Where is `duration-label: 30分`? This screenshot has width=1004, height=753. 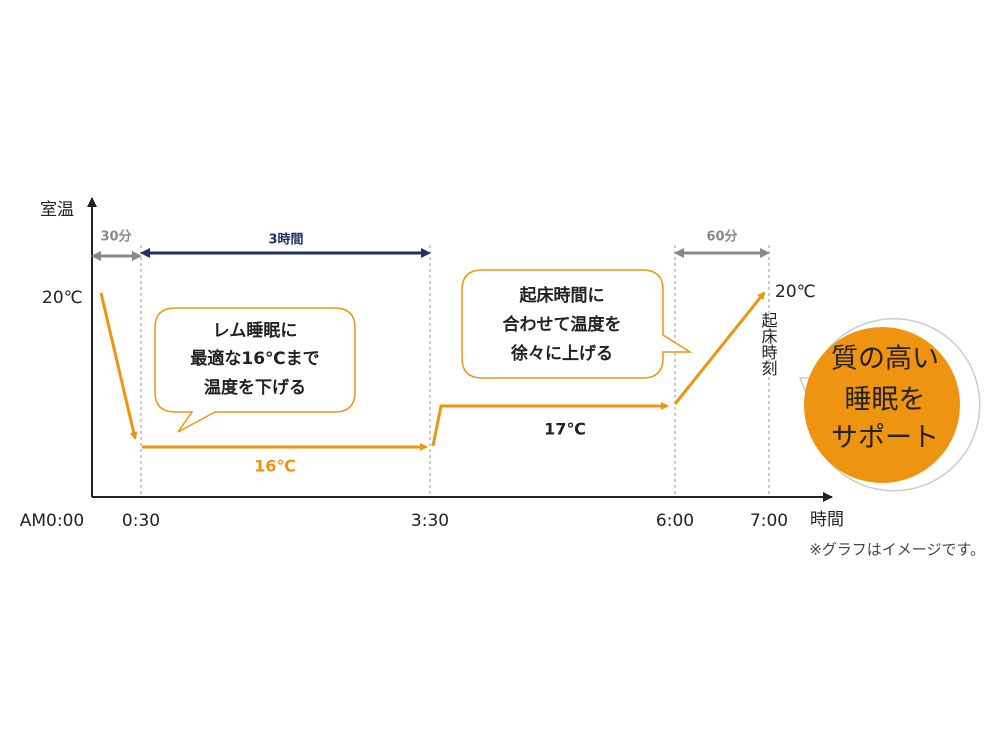 duration-label: 30分 is located at coordinates (115, 237).